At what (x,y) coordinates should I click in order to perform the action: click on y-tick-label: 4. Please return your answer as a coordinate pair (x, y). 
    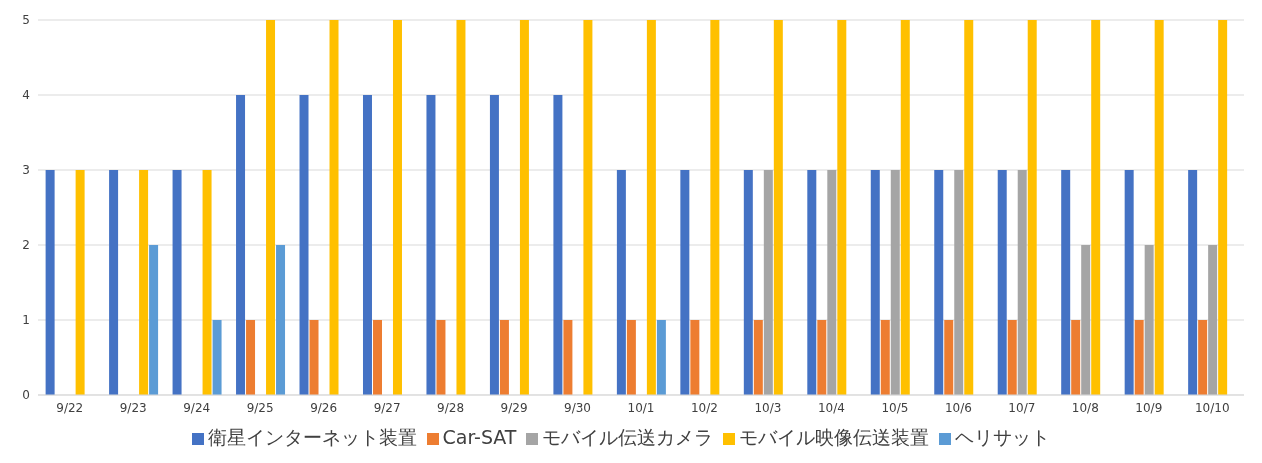
    Looking at the image, I should click on (26, 95).